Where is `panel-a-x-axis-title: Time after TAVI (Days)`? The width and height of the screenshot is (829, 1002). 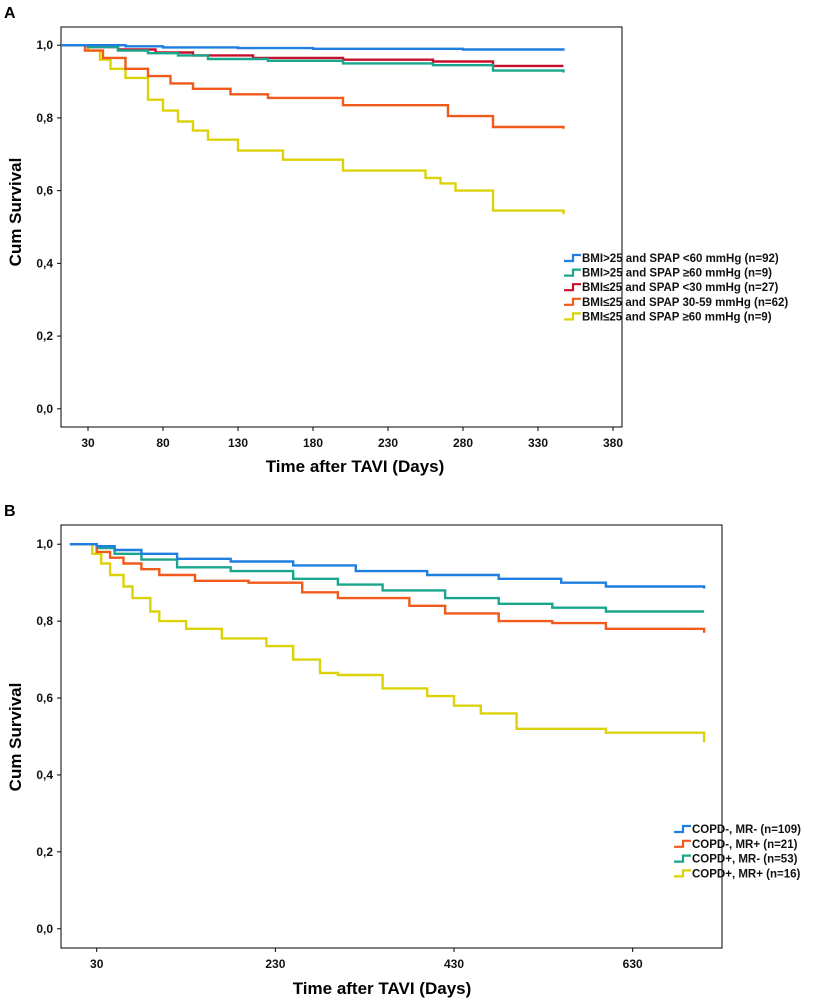 panel-a-x-axis-title: Time after TAVI (Days) is located at coordinates (355, 466).